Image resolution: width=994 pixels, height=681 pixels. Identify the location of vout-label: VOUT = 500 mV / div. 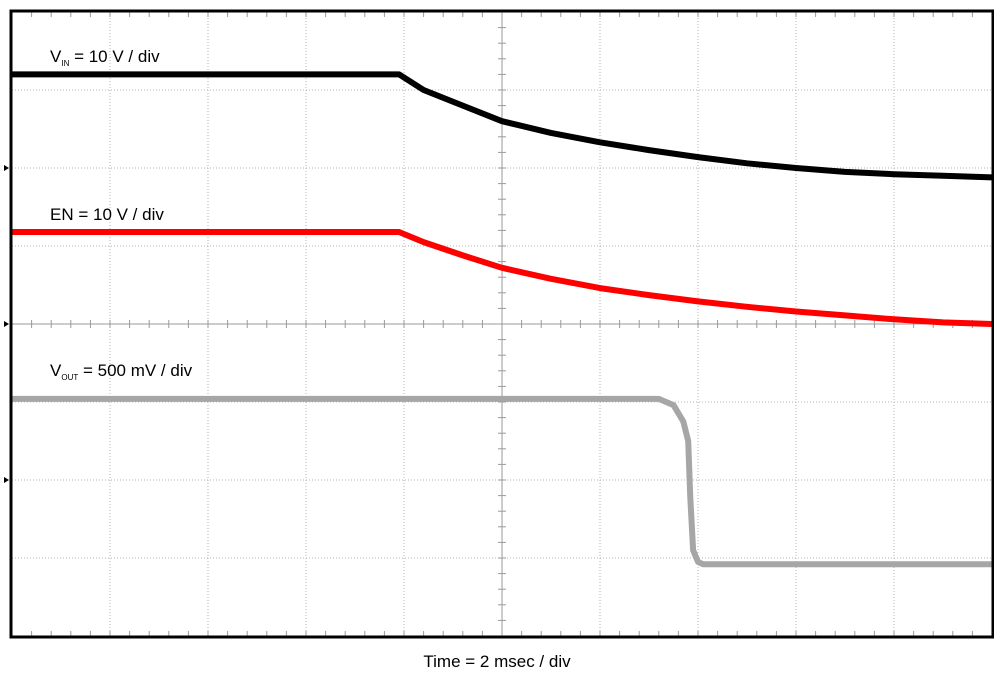
(121, 371).